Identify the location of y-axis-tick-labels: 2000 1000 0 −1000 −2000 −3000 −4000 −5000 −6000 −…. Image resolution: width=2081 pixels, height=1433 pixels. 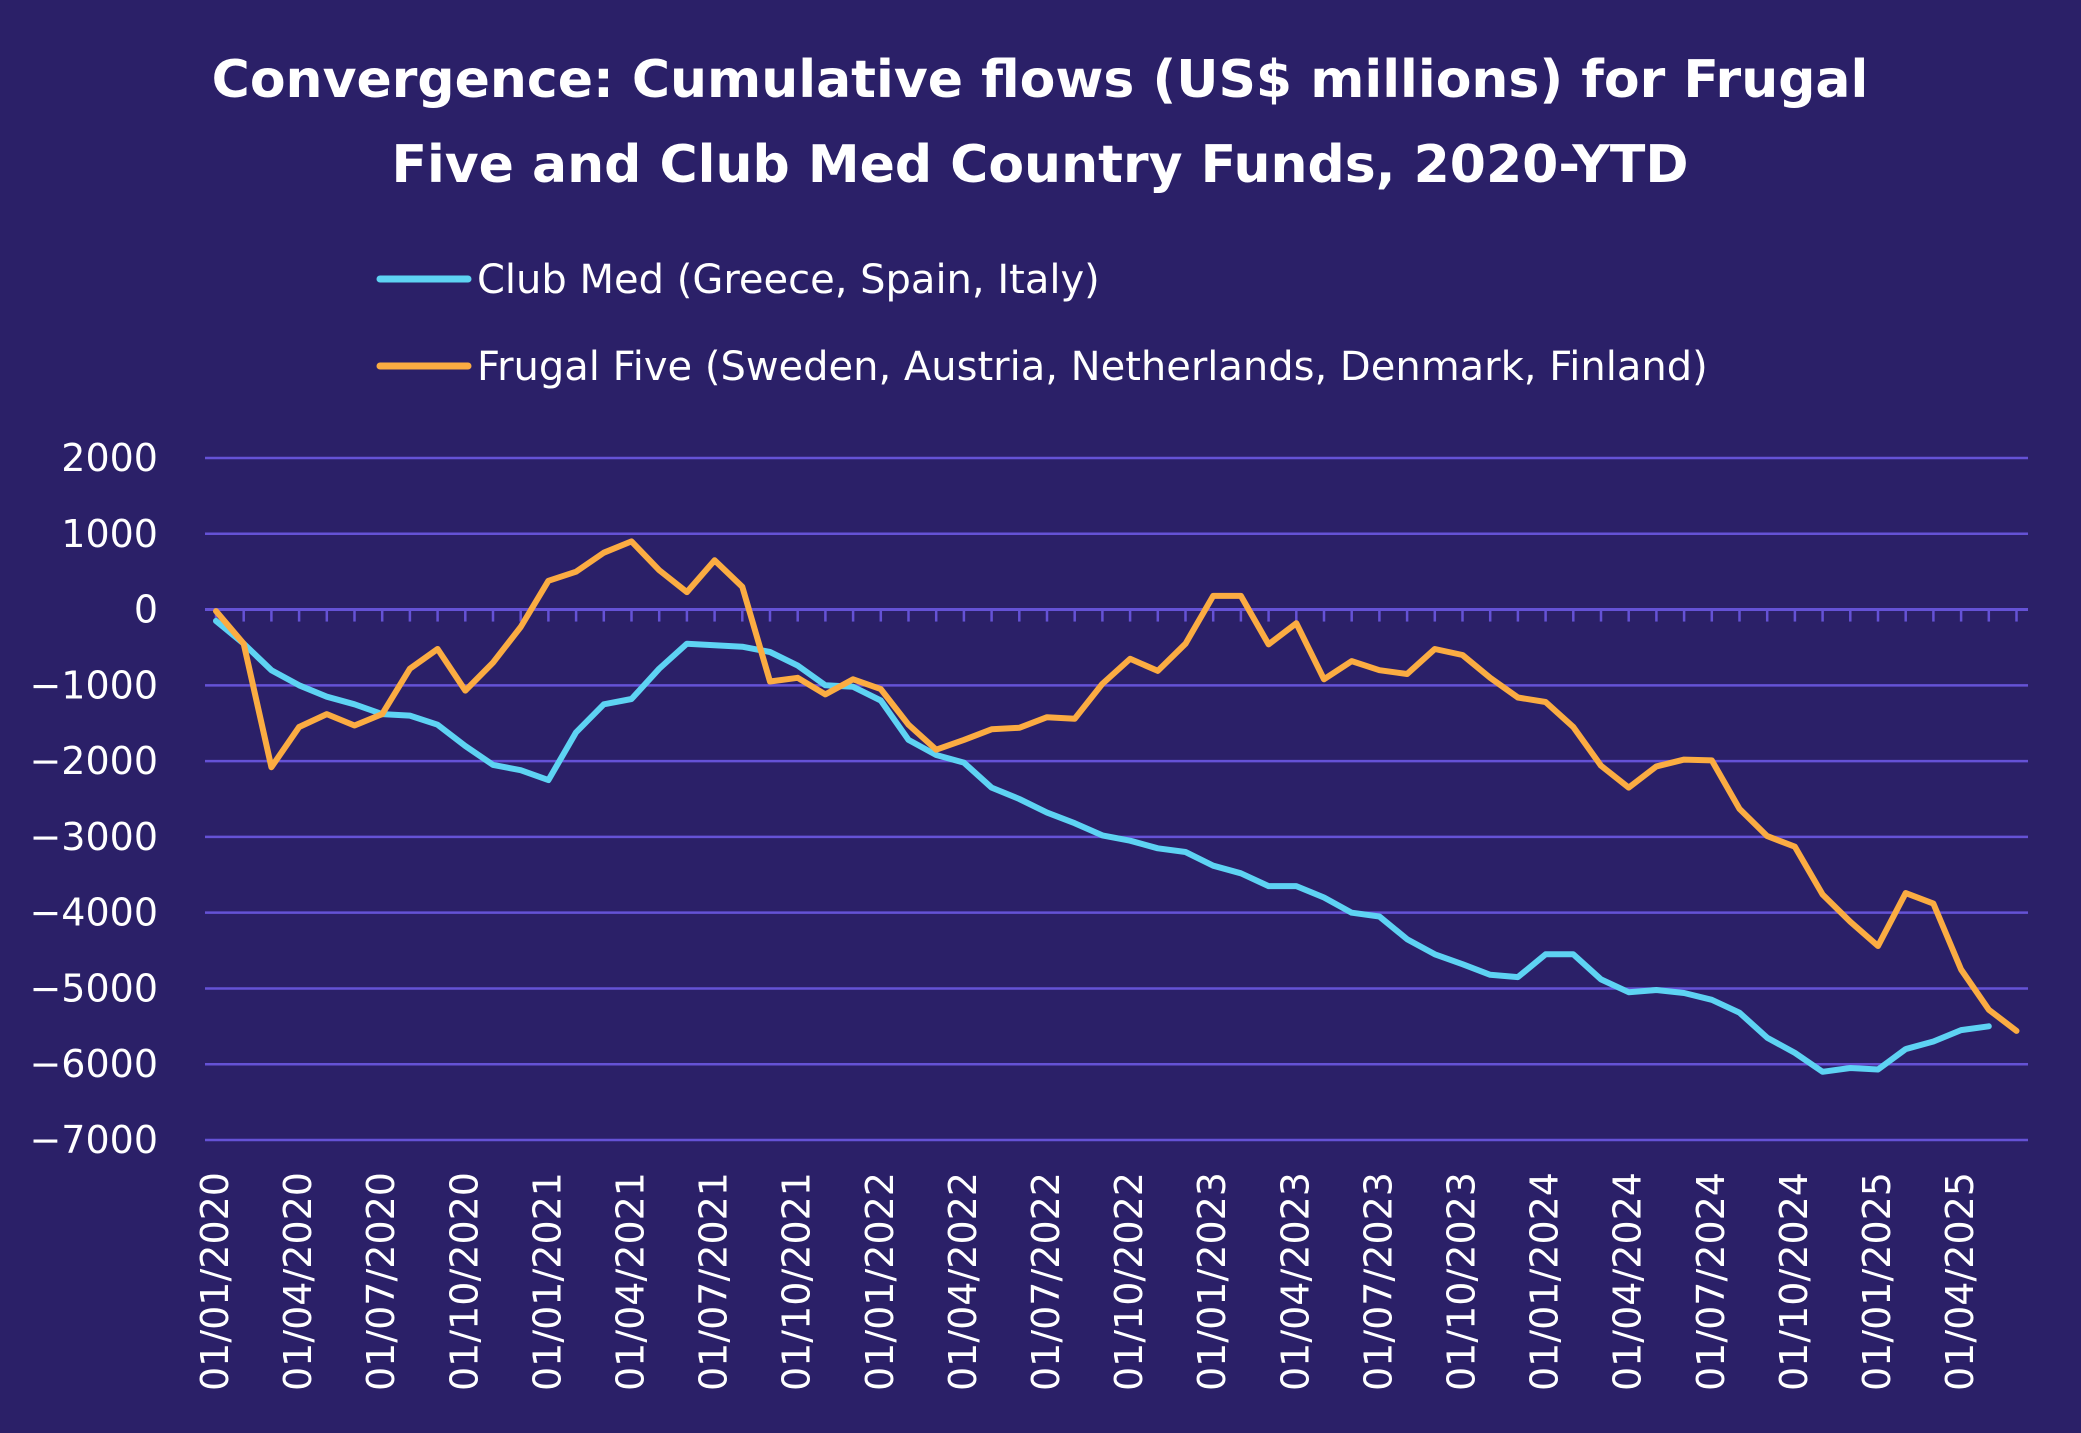
(93, 799).